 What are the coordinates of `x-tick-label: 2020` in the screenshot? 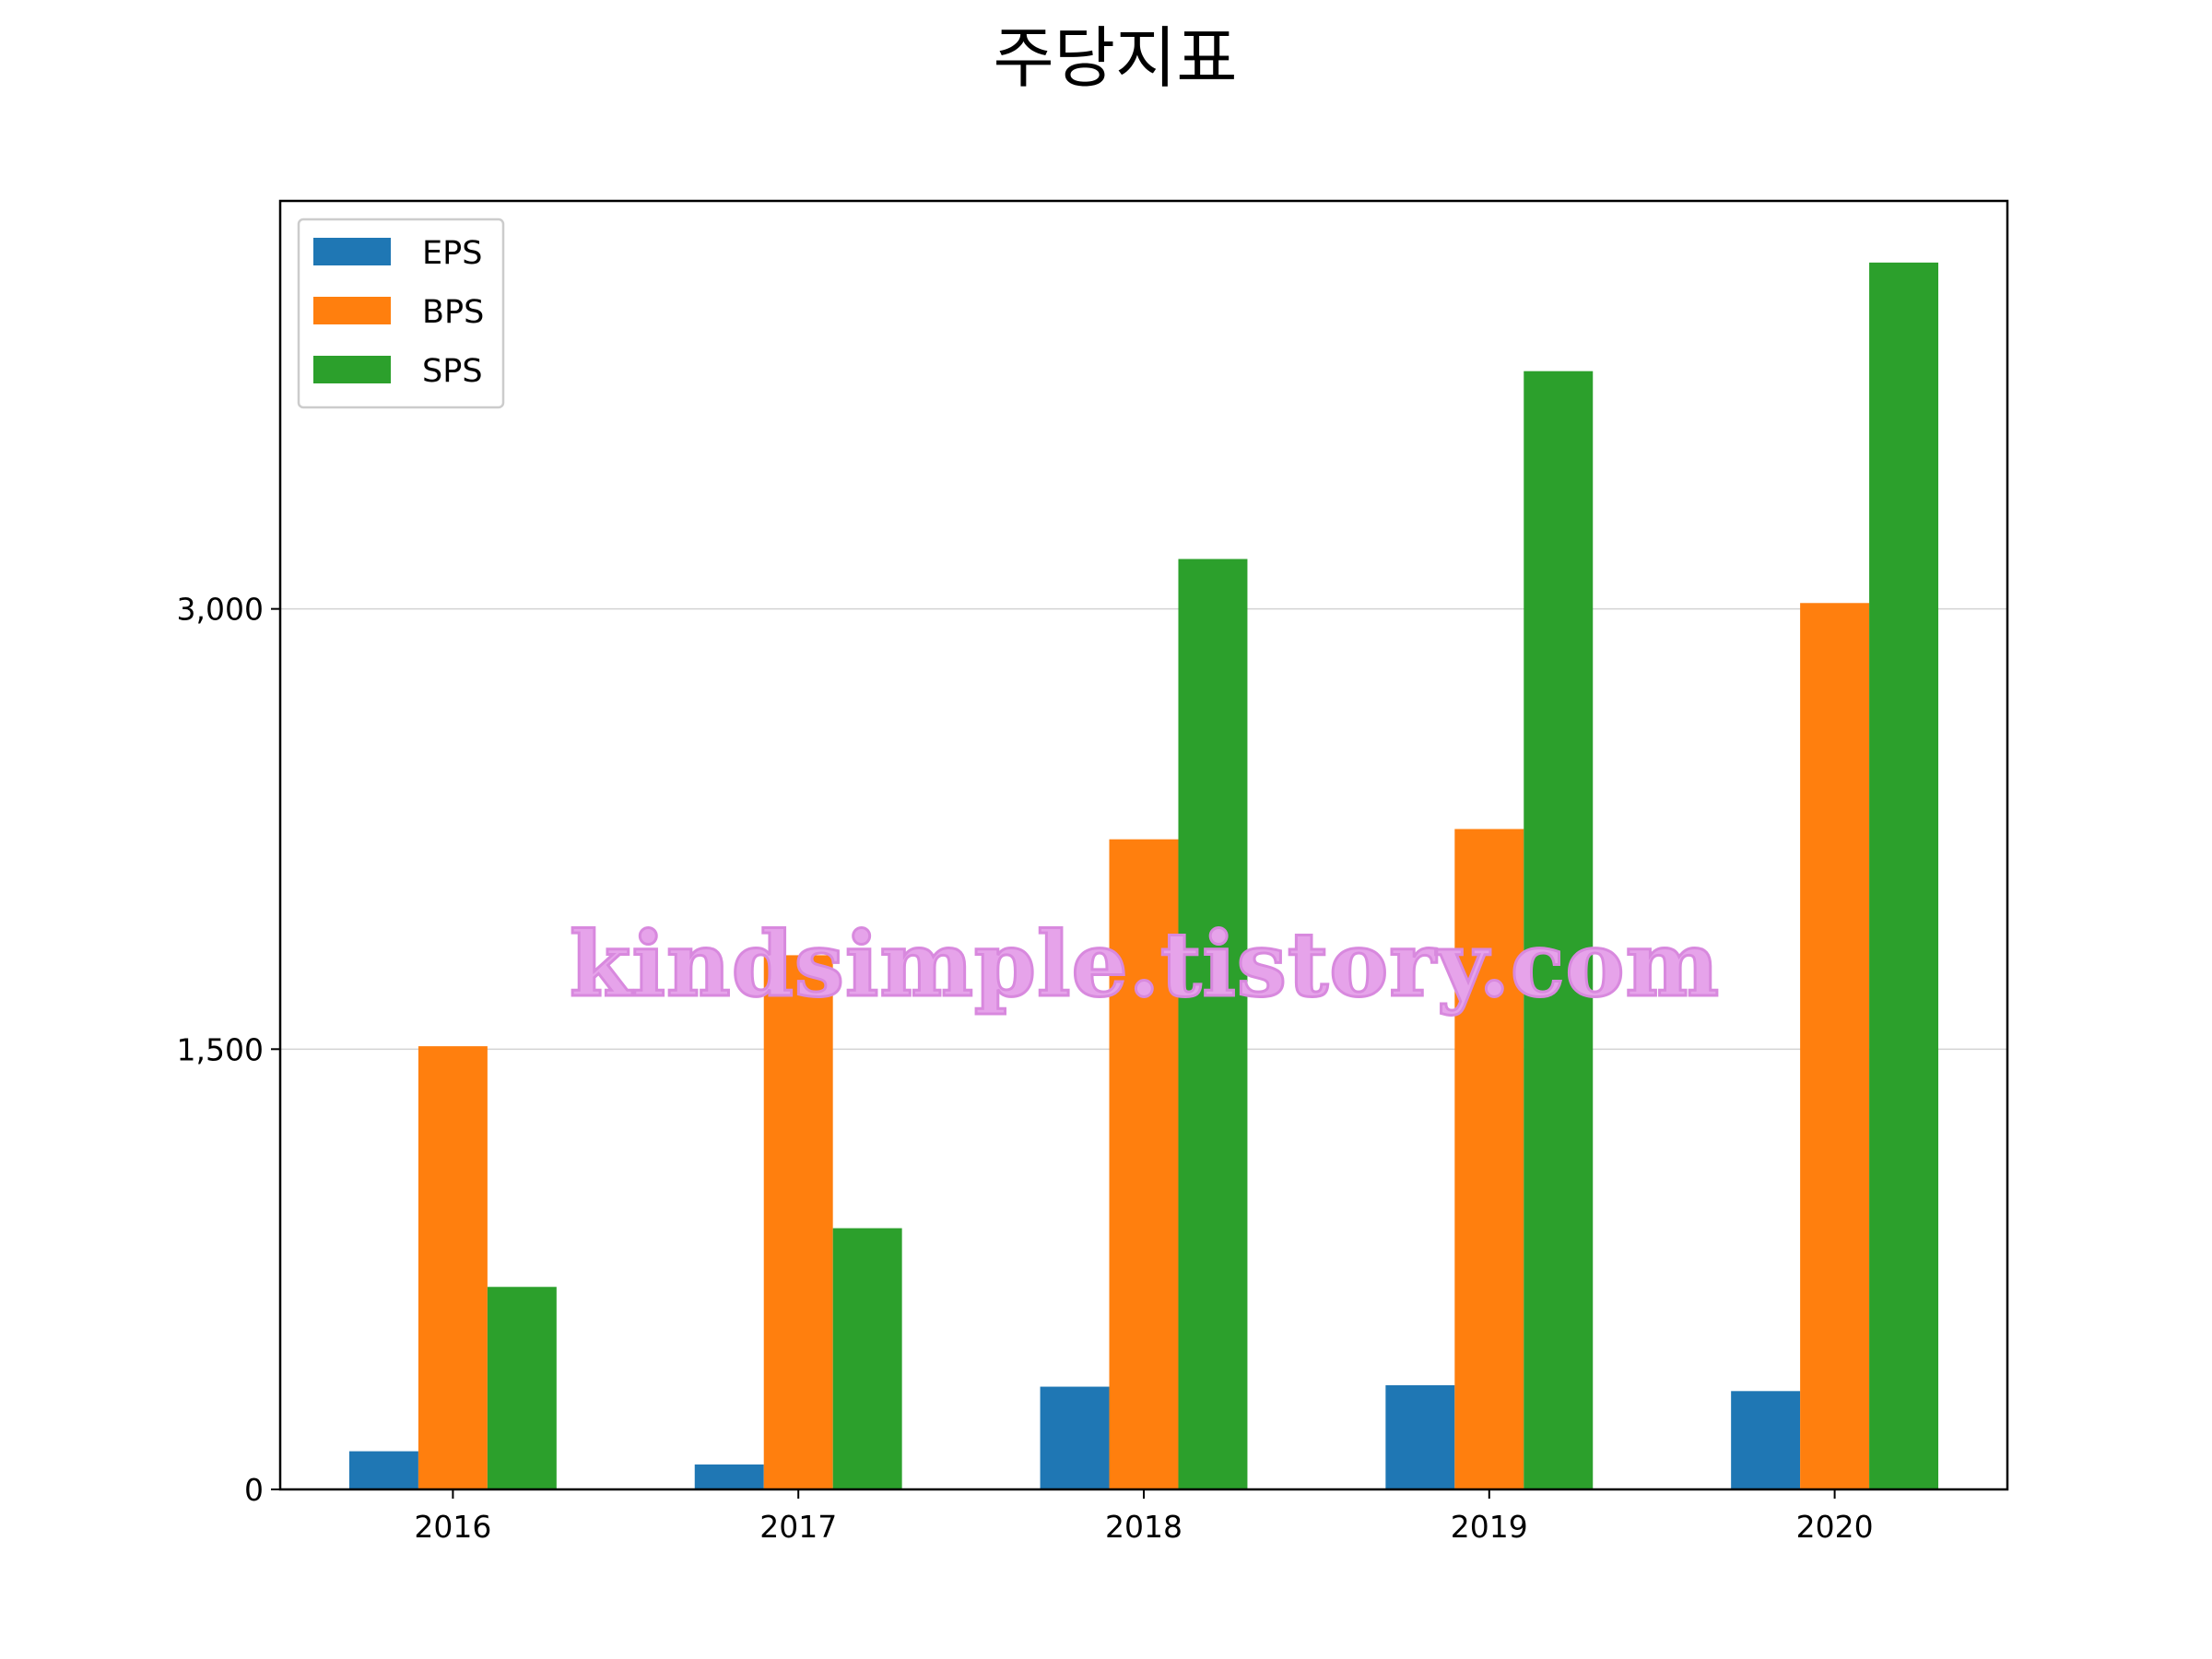 It's located at (1835, 1527).